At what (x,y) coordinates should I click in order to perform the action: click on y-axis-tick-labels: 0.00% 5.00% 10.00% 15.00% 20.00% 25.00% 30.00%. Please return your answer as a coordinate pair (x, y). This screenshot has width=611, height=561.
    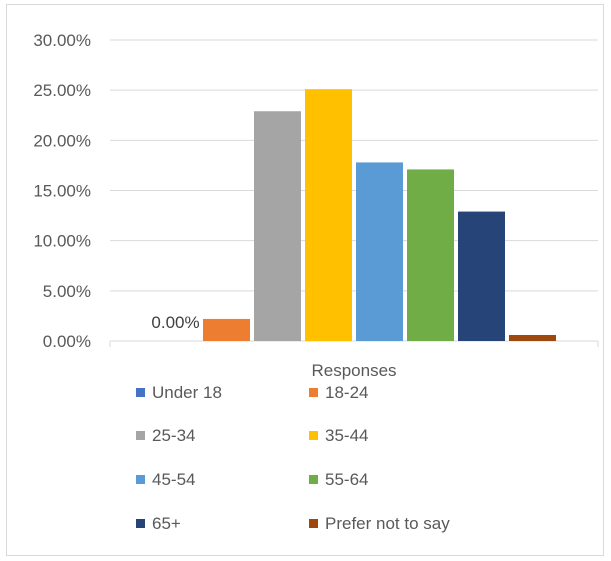
    Looking at the image, I should click on (62, 191).